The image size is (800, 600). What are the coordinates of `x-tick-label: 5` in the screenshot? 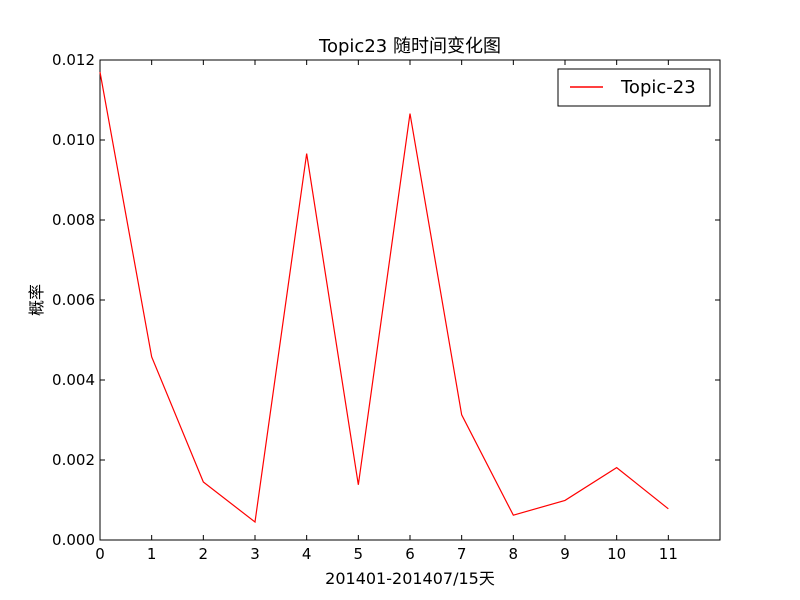 It's located at (359, 554).